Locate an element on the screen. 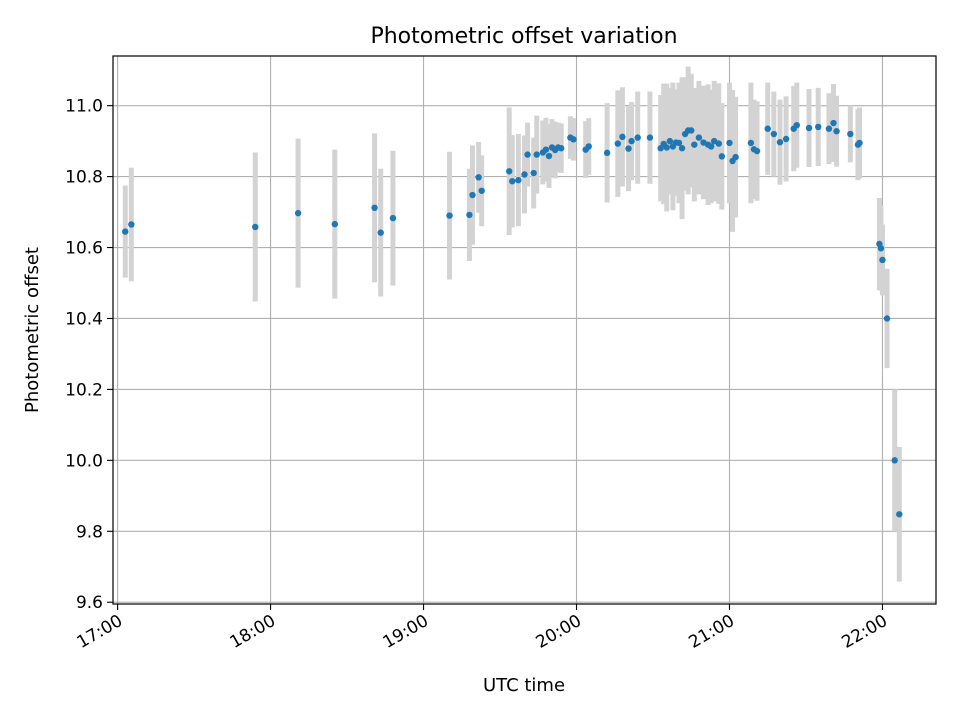  x-tick-label: 20:00 is located at coordinates (559, 632).